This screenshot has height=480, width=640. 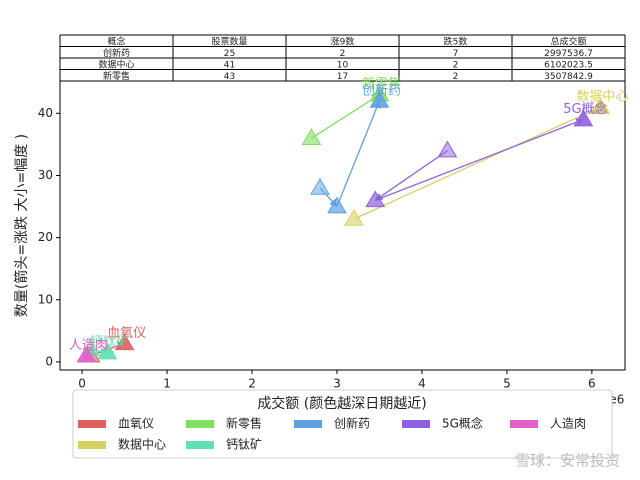 I want to click on x-tick-label: 5, so click(x=507, y=384).